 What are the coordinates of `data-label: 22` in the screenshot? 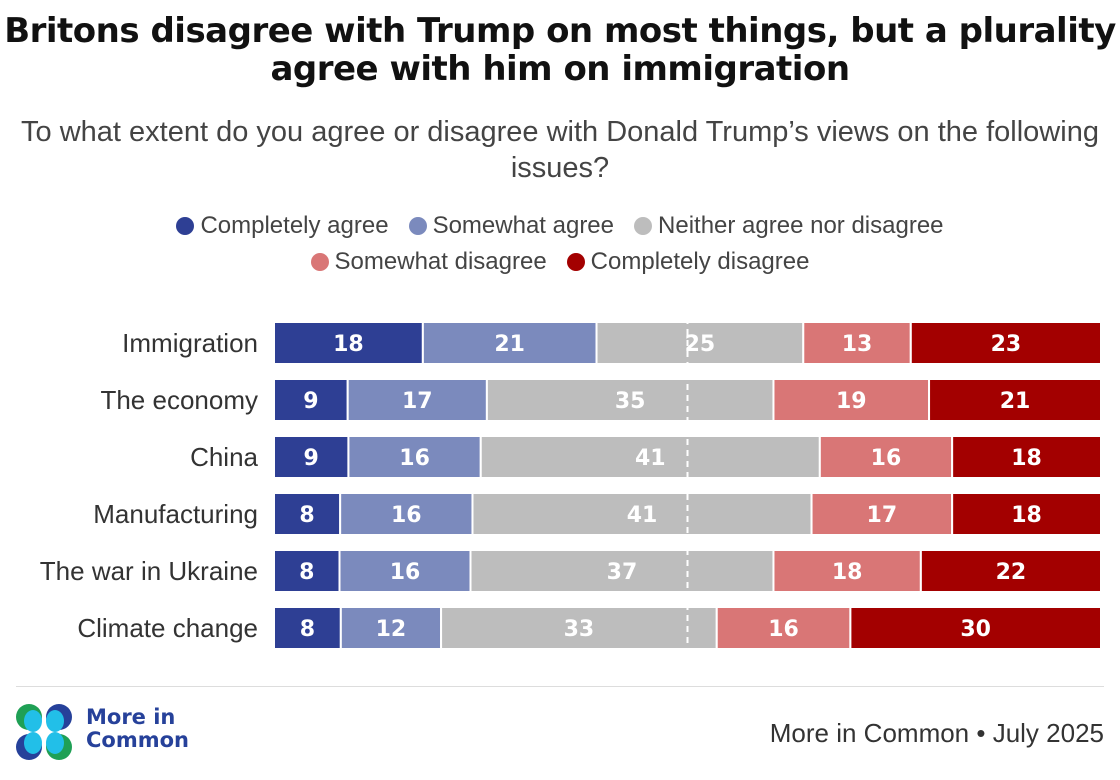 It's located at (1011, 572).